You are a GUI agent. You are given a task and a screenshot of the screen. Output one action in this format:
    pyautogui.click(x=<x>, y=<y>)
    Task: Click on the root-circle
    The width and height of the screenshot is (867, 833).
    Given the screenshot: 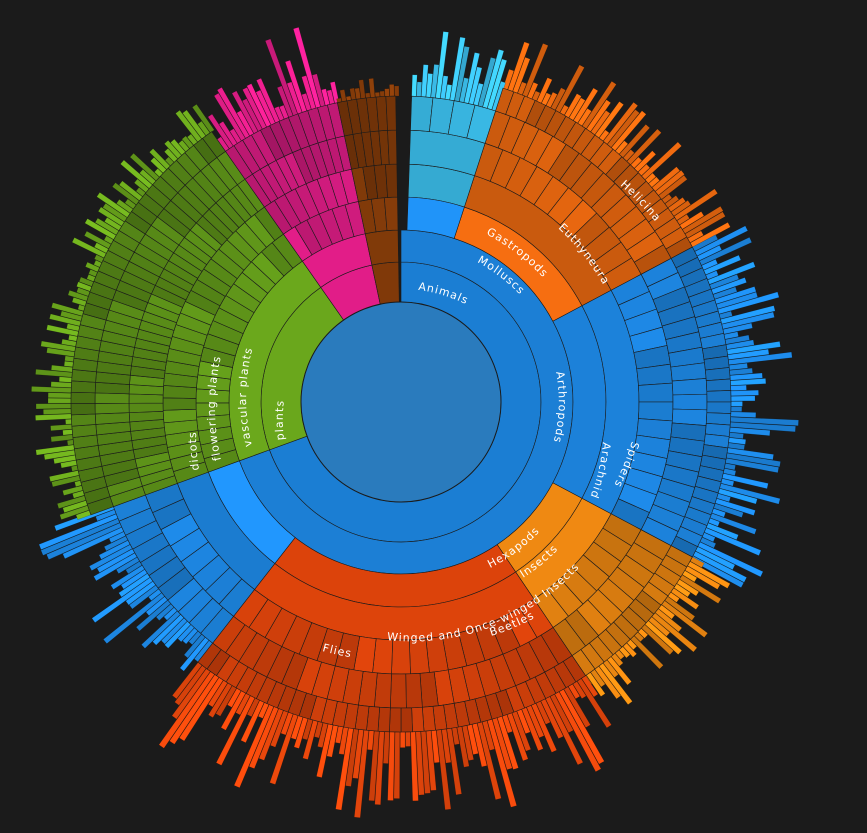 What is the action you would take?
    pyautogui.click(x=401, y=402)
    